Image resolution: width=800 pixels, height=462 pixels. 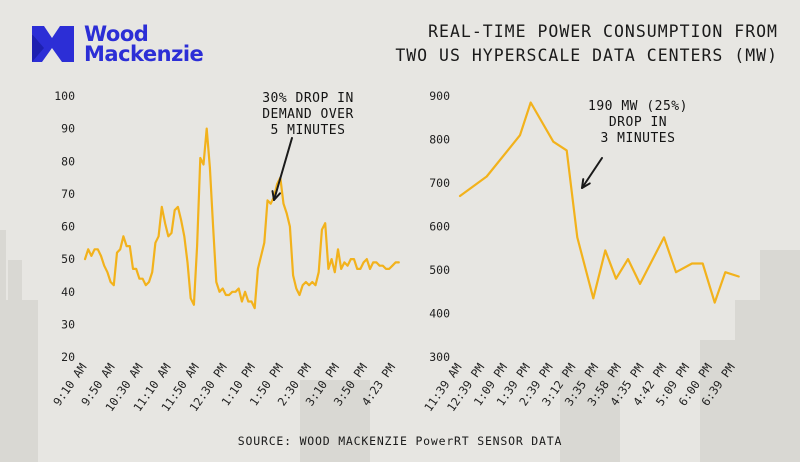 What do you see at coordinates (638, 138) in the screenshot?
I see `annotation-text: 3 MINUTES` at bounding box center [638, 138].